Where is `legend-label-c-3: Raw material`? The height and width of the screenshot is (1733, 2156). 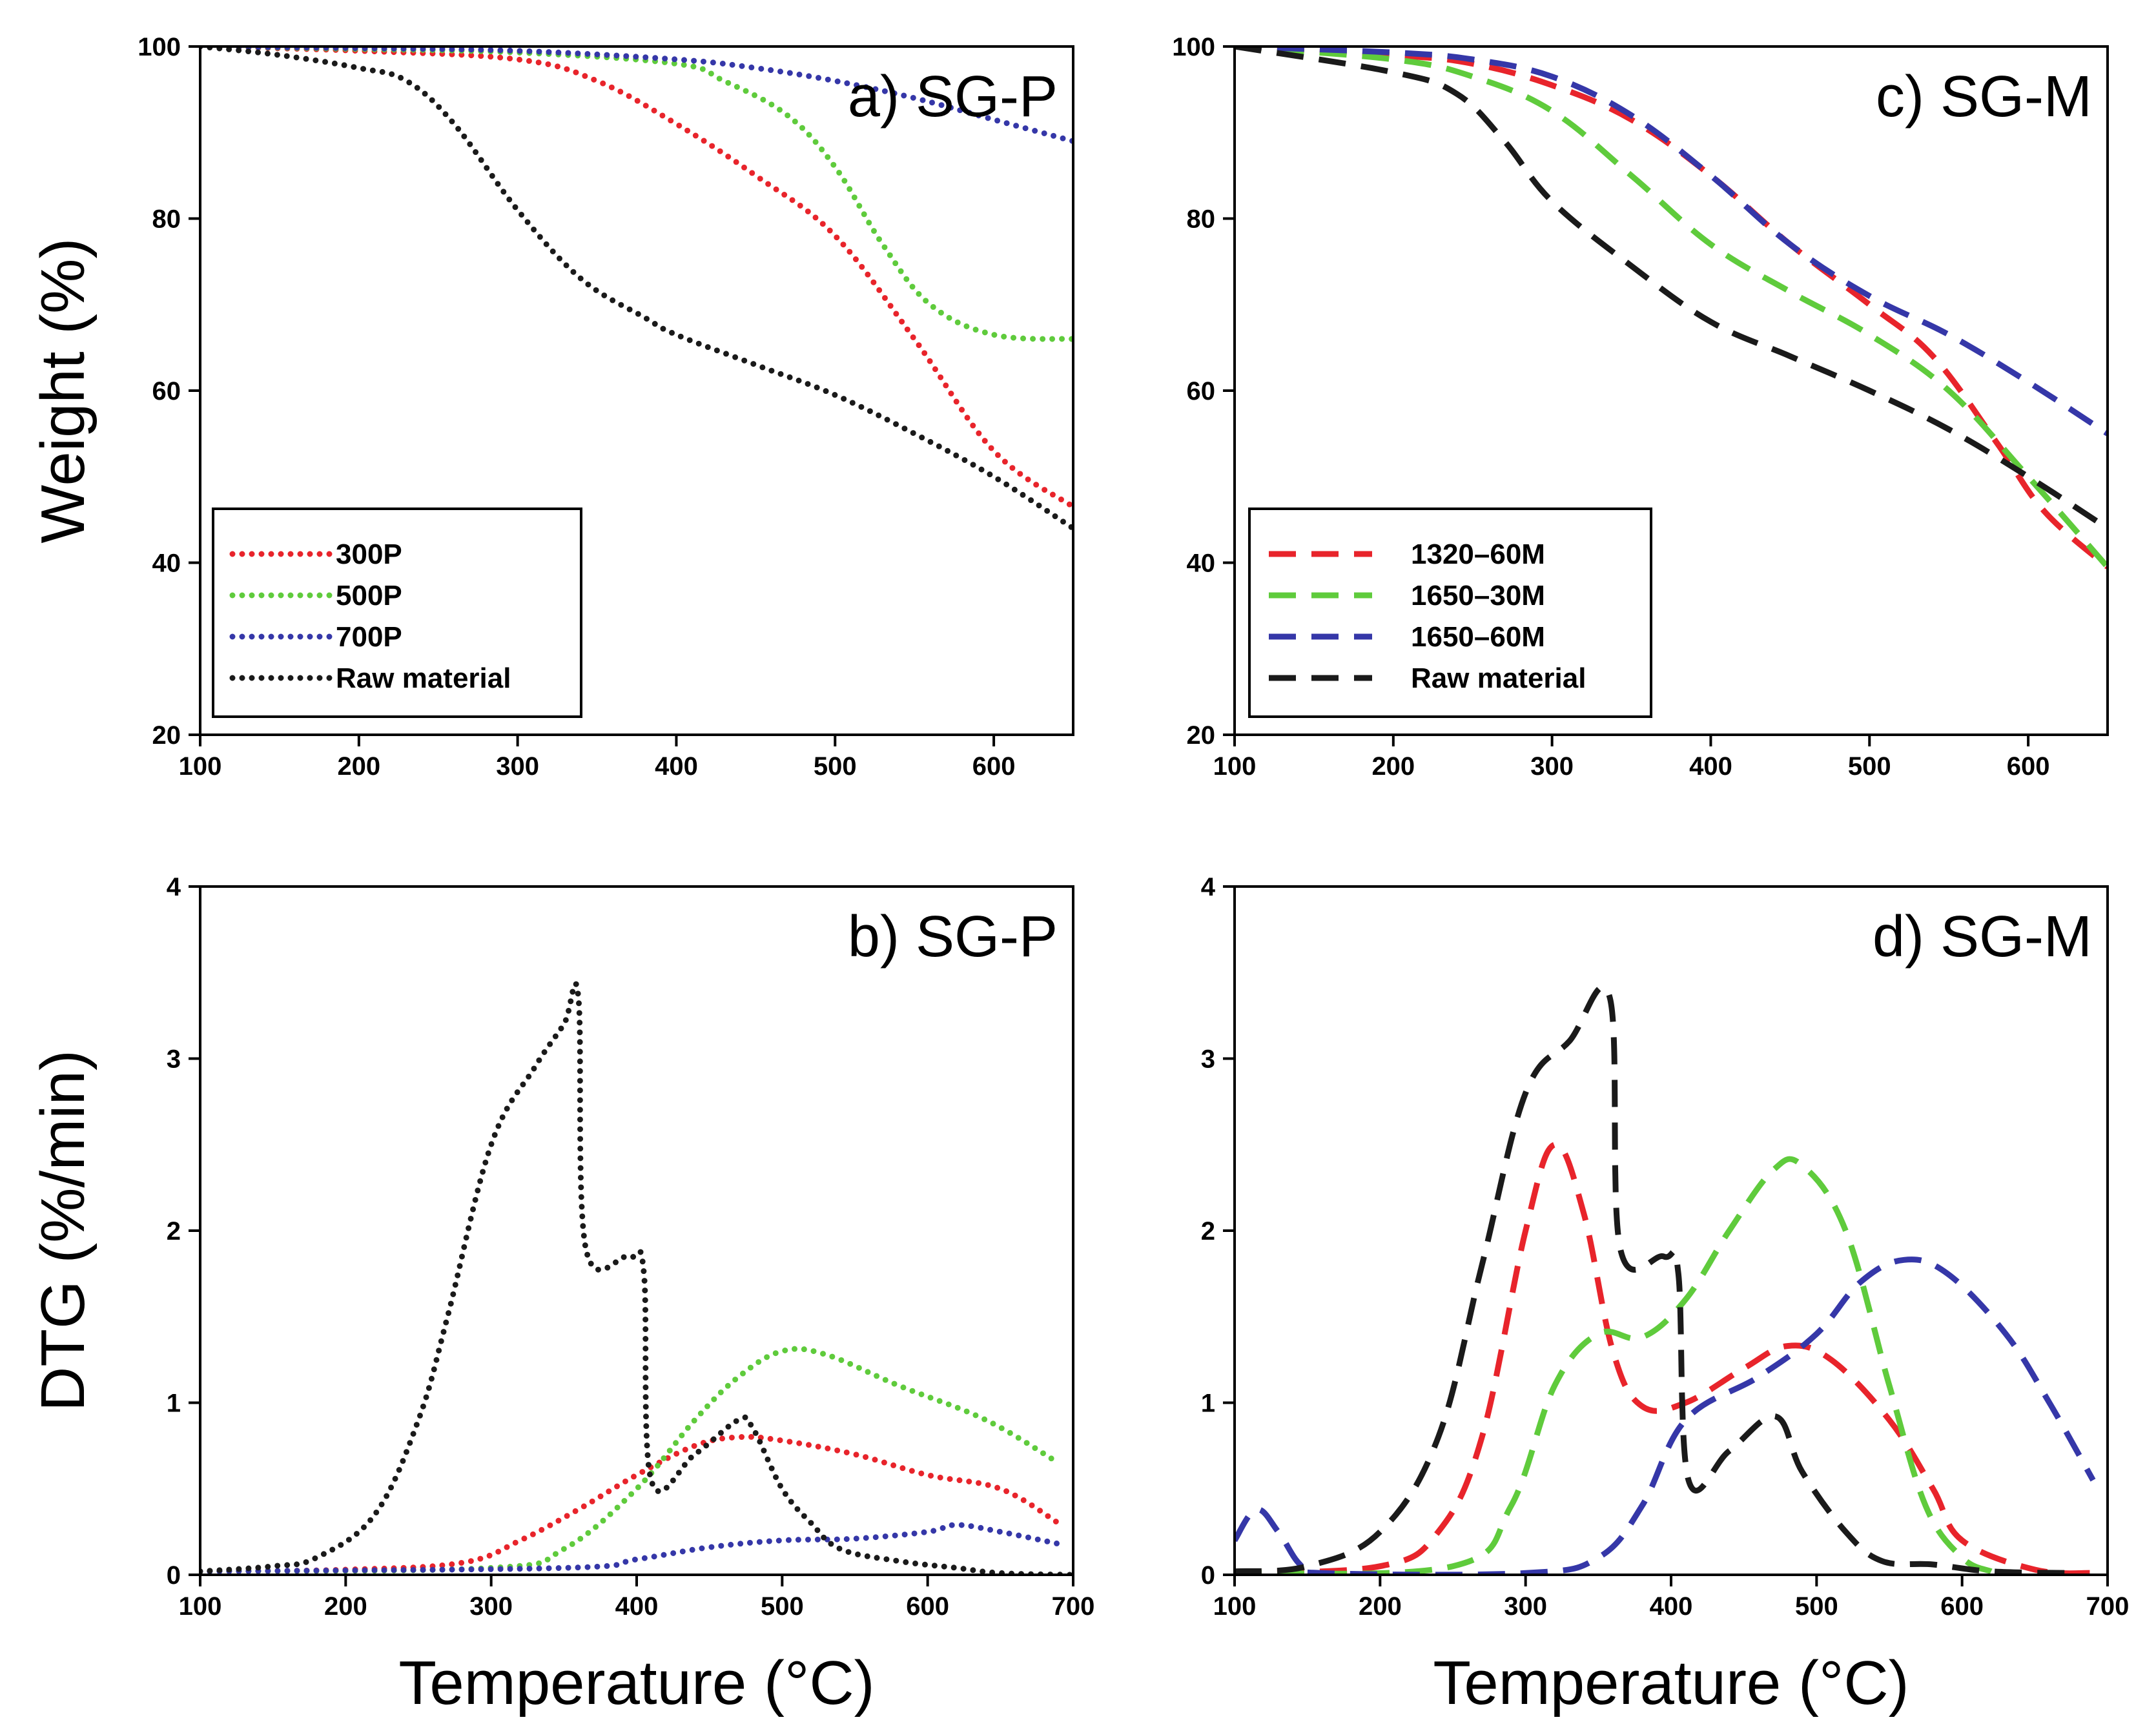
legend-label-c-3: Raw material is located at coordinates (1499, 678).